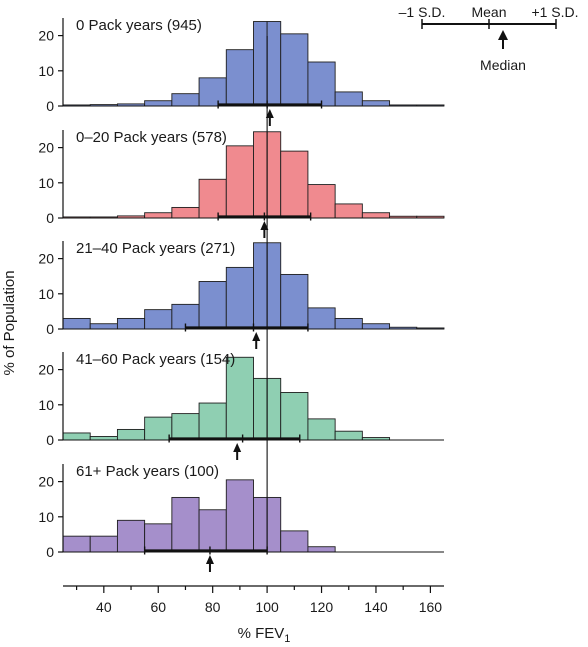 The height and width of the screenshot is (647, 588). What do you see at coordinates (9, 322) in the screenshot?
I see `y-axis-label: % of Population` at bounding box center [9, 322].